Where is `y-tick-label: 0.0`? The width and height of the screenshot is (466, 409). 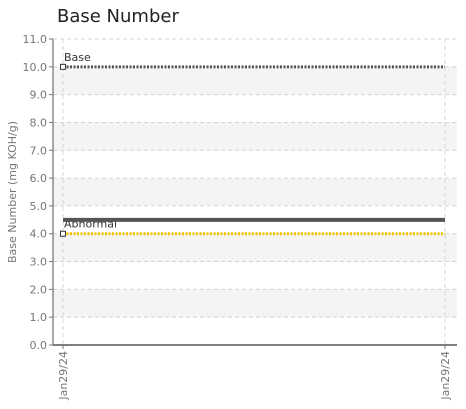 y-tick-label: 0.0 is located at coordinates (39, 345).